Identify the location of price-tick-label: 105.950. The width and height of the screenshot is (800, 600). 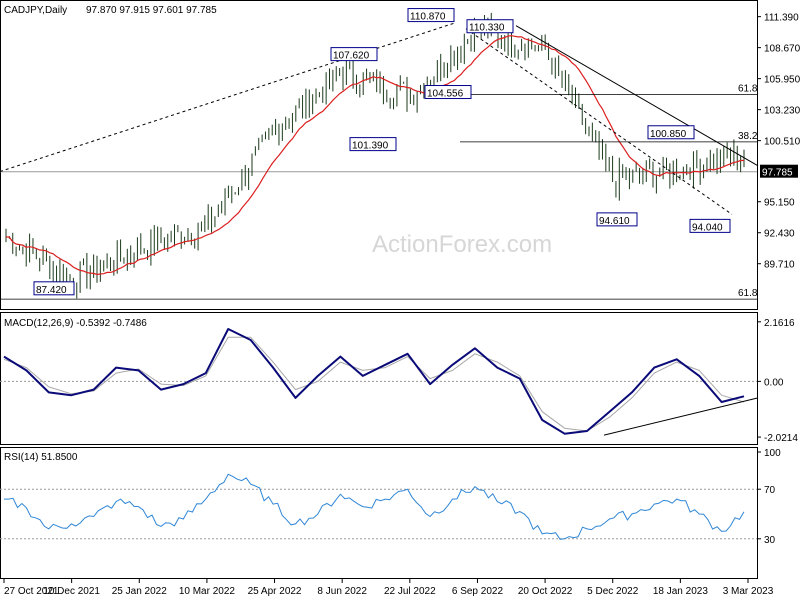
(782, 80).